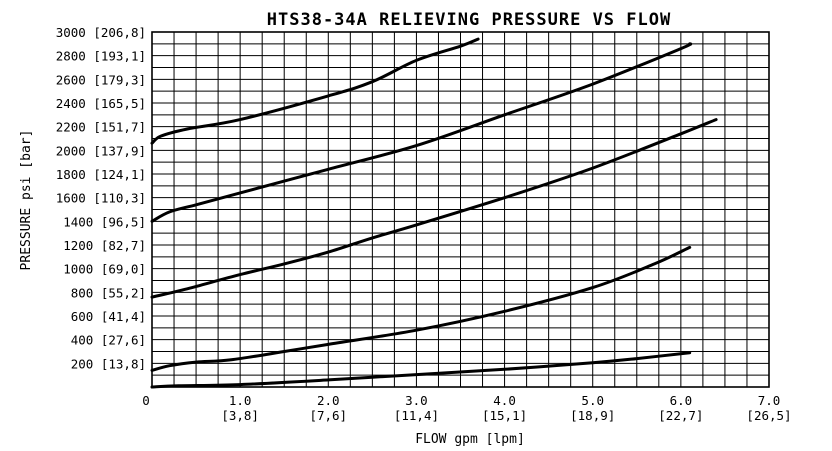  What do you see at coordinates (680, 415) in the screenshot?
I see `x-tick-sublabel: [22,7]` at bounding box center [680, 415].